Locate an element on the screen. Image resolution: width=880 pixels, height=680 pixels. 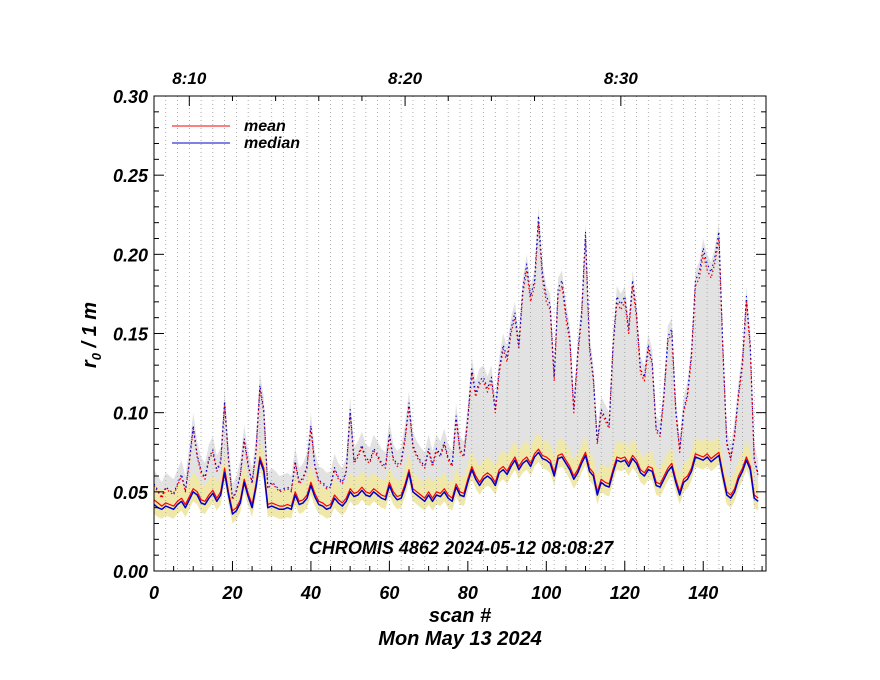
x-tick-label: 140 is located at coordinates (703, 593).